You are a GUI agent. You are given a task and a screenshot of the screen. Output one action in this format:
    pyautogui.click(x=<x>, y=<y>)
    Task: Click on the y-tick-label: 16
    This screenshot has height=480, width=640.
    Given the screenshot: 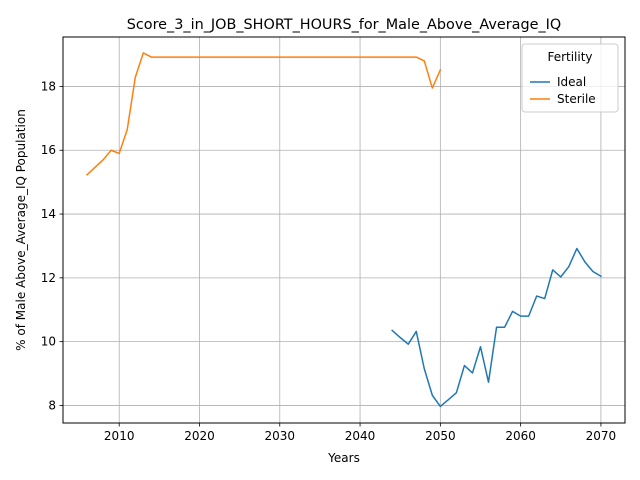 What is the action you would take?
    pyautogui.click(x=48, y=150)
    